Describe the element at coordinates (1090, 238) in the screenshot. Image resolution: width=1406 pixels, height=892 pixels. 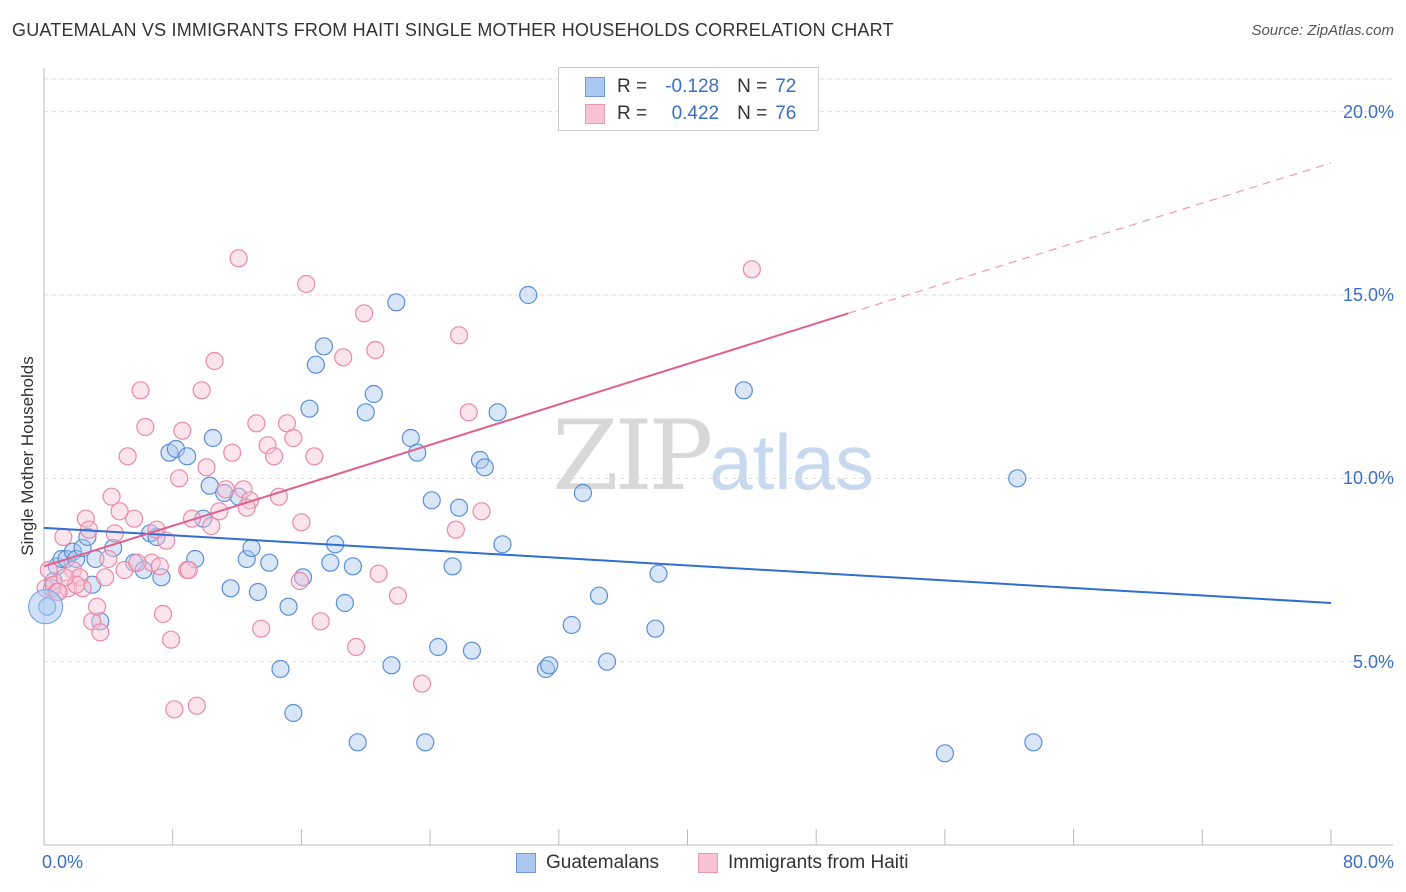
I see `trendline-haiti-extension` at that location.